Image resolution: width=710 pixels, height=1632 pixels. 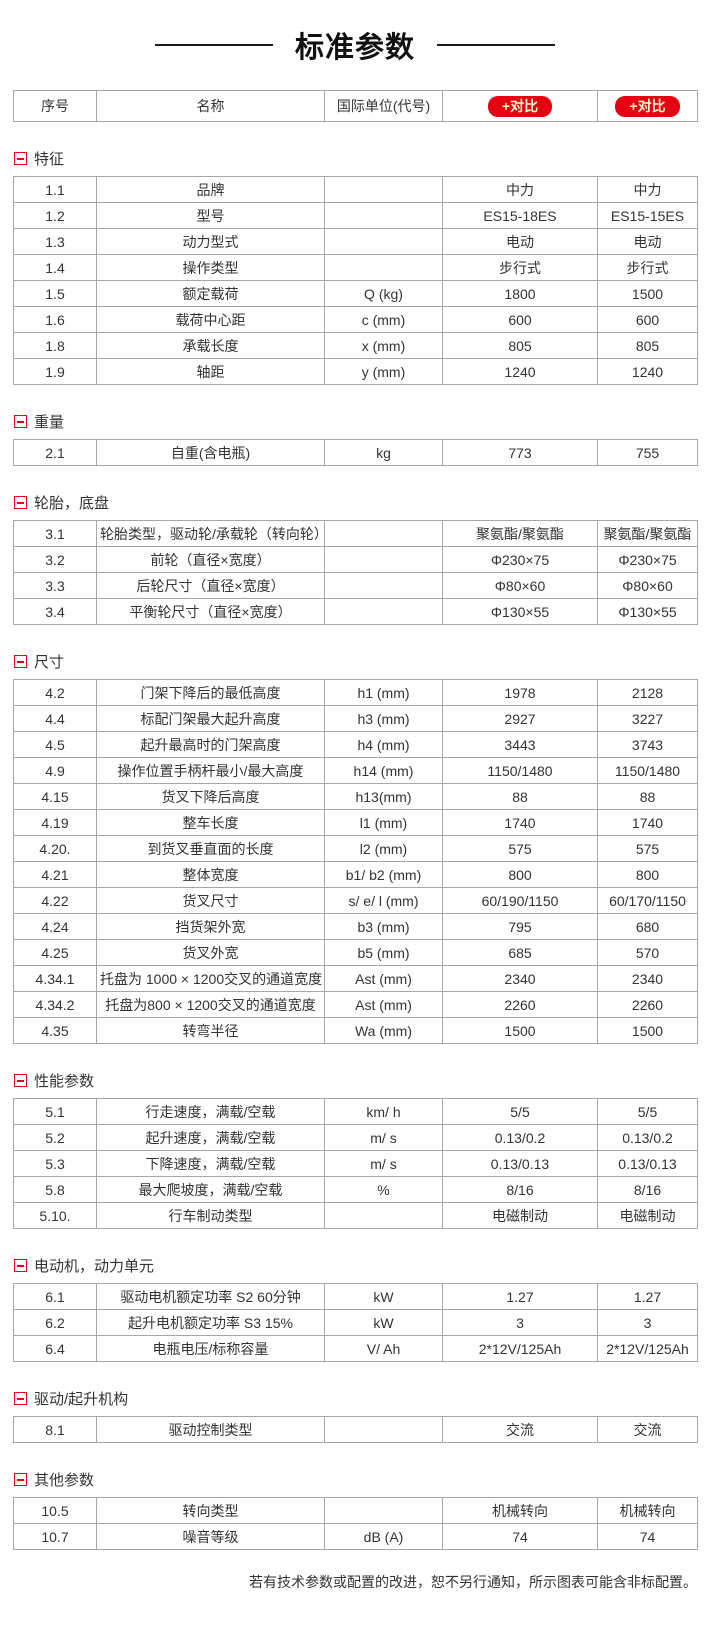 I want to click on row-value-cell-1: 0.13/0.2, so click(x=520, y=1137).